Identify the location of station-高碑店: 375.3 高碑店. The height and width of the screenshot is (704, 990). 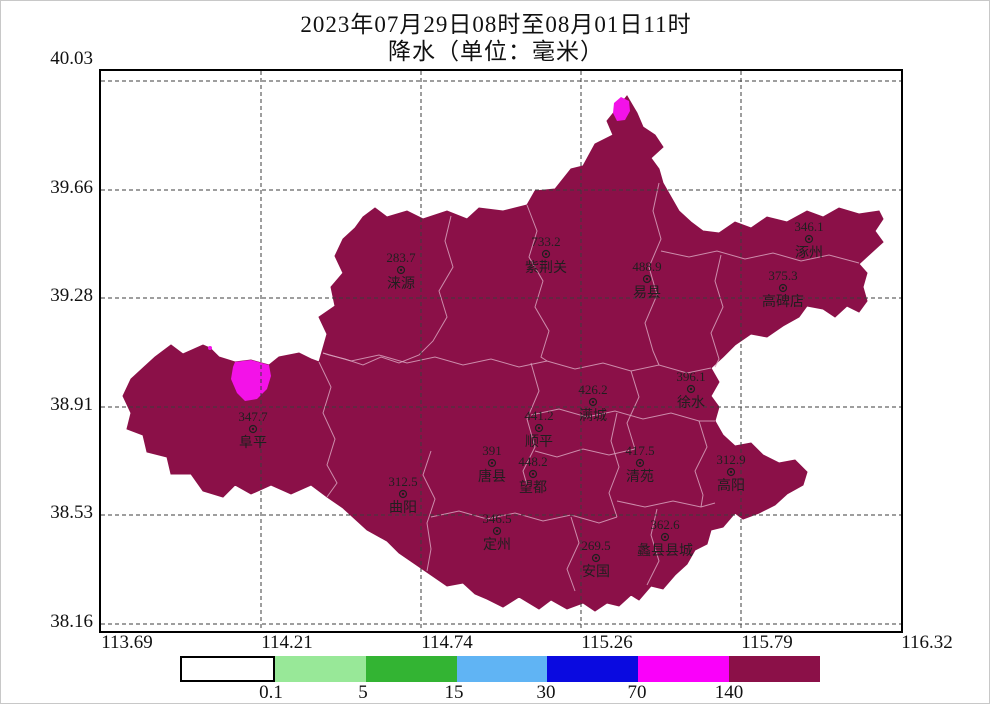
(783, 289).